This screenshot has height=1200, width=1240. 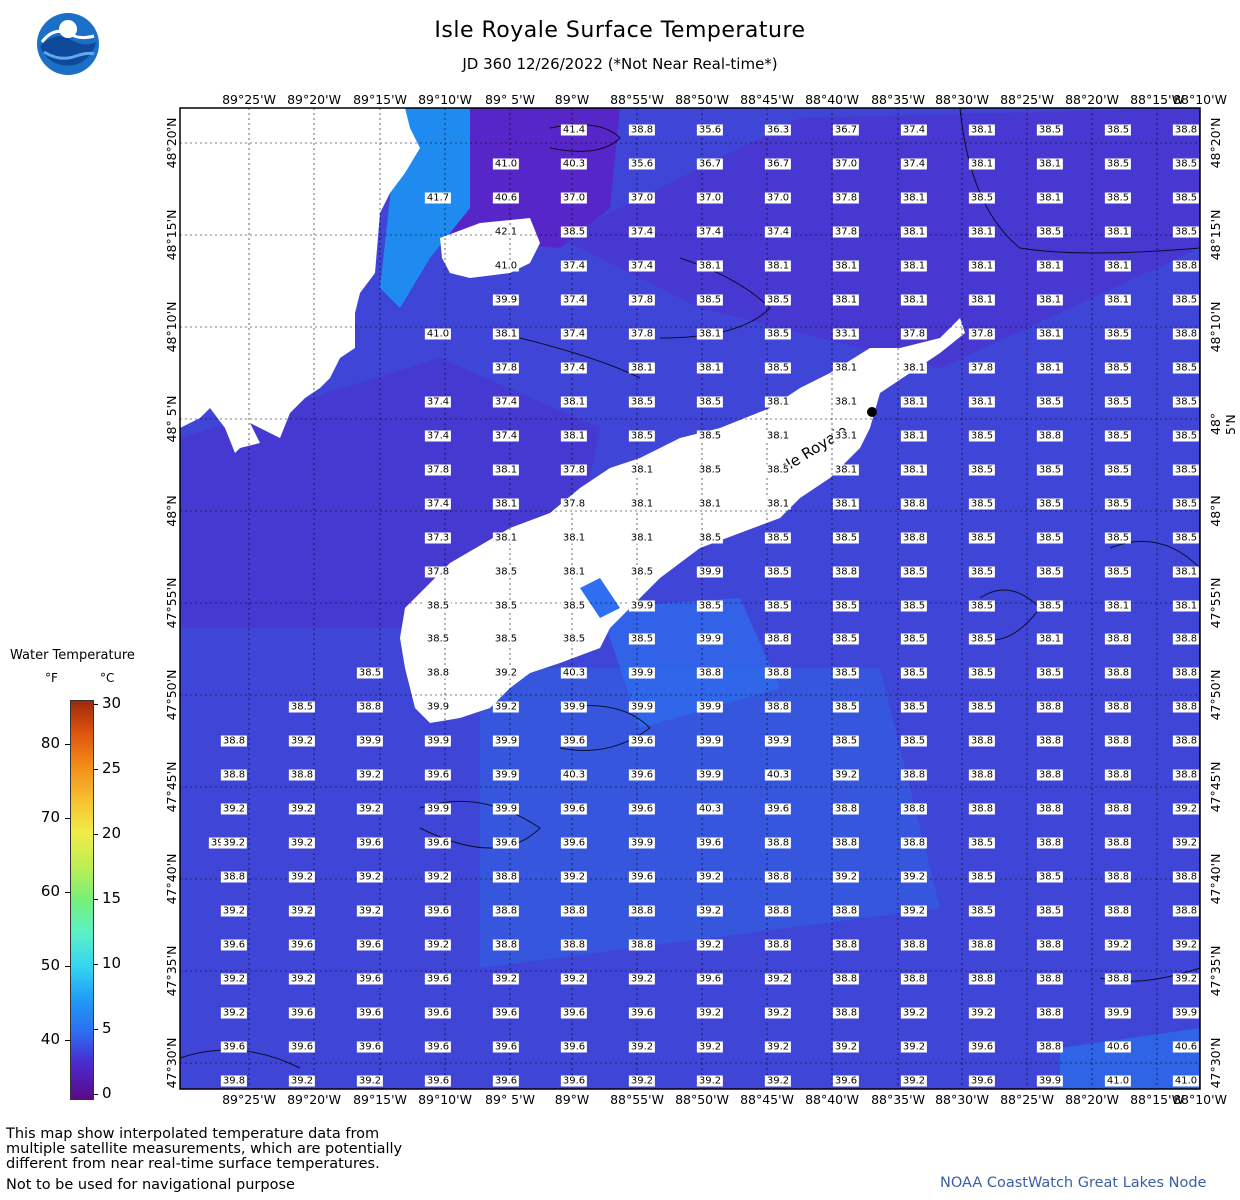 What do you see at coordinates (72, 655) in the screenshot?
I see `legend-title: Water Temperature` at bounding box center [72, 655].